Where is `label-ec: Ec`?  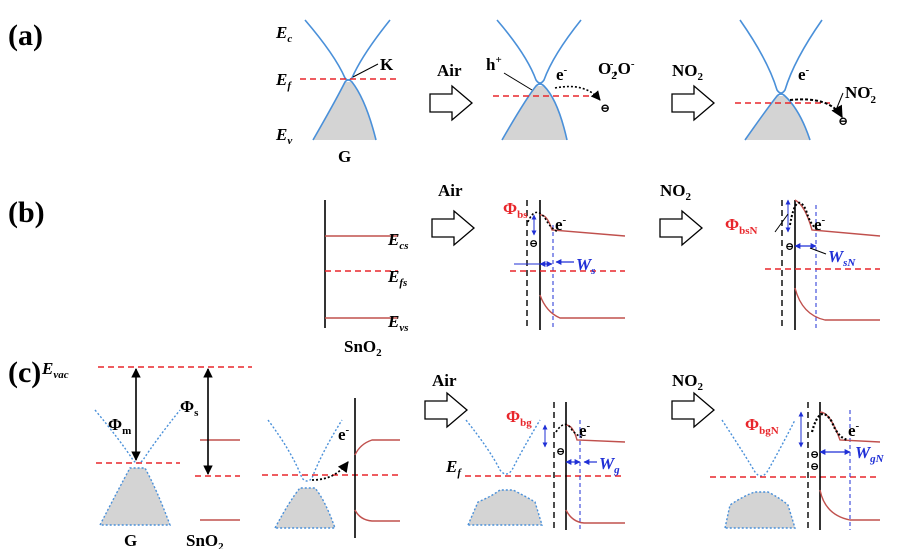
label-ec: Ec is located at coordinates (283, 34).